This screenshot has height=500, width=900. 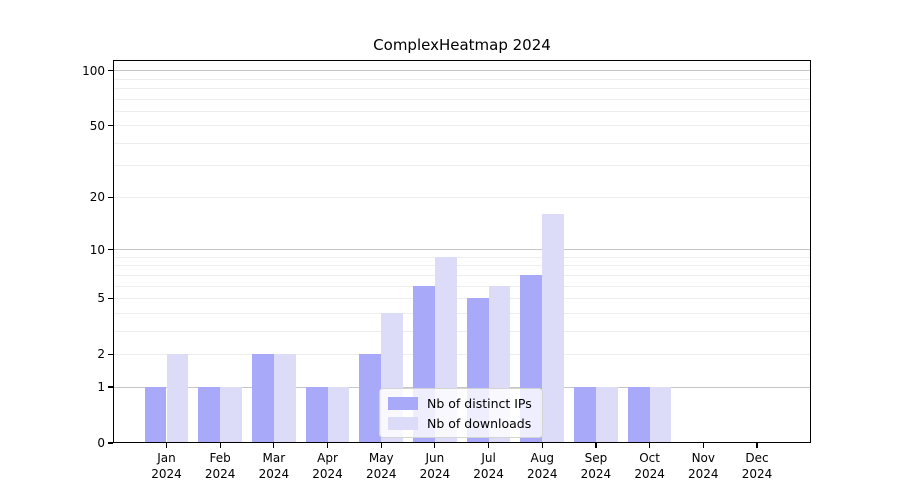 What do you see at coordinates (177, 398) in the screenshot?
I see `bar-downloads-jan` at bounding box center [177, 398].